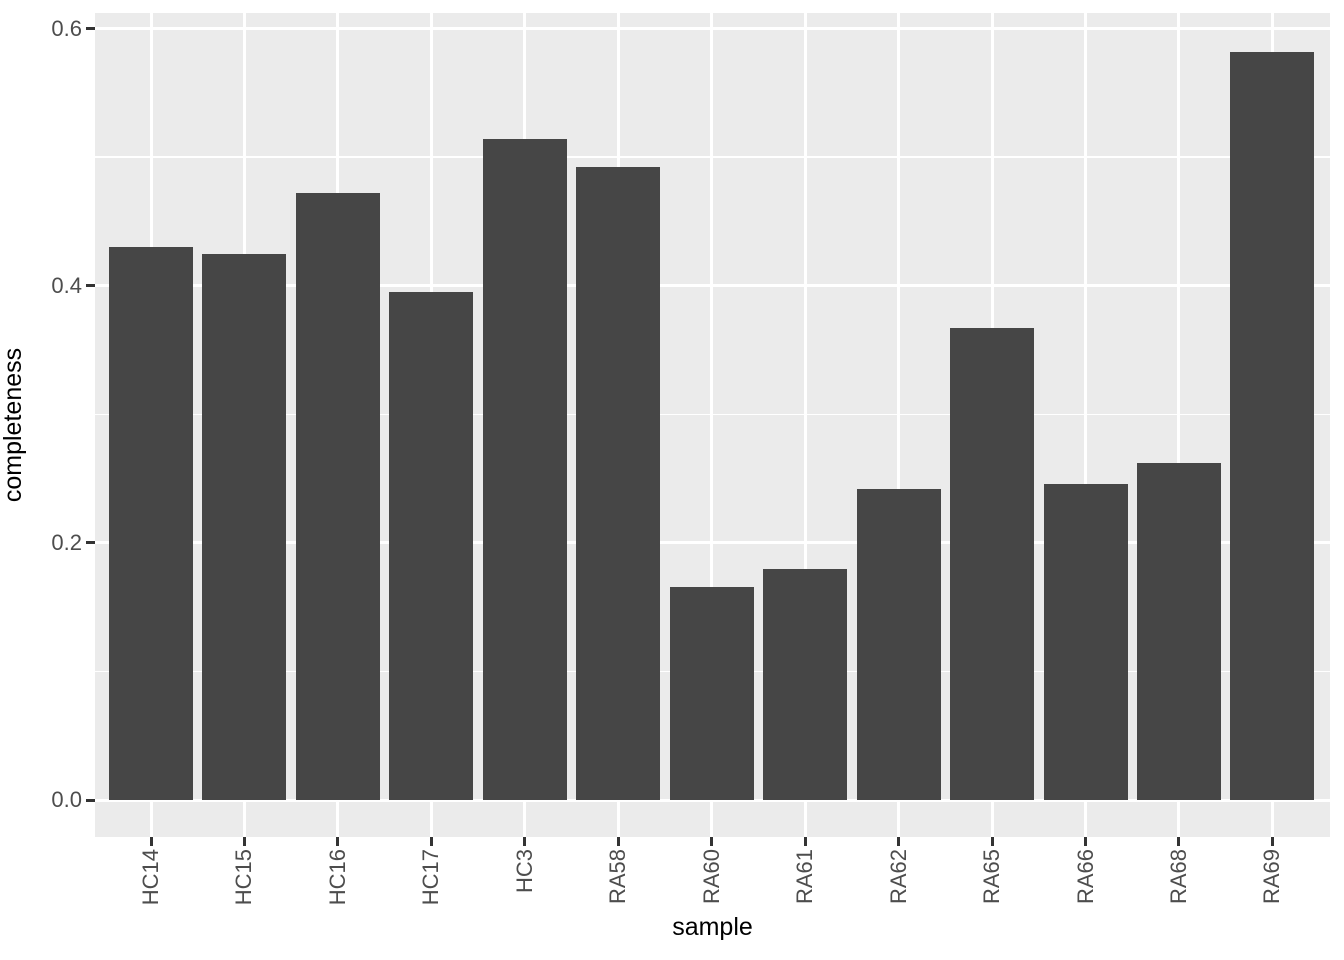  What do you see at coordinates (992, 877) in the screenshot?
I see `x-tick-label: RA65` at bounding box center [992, 877].